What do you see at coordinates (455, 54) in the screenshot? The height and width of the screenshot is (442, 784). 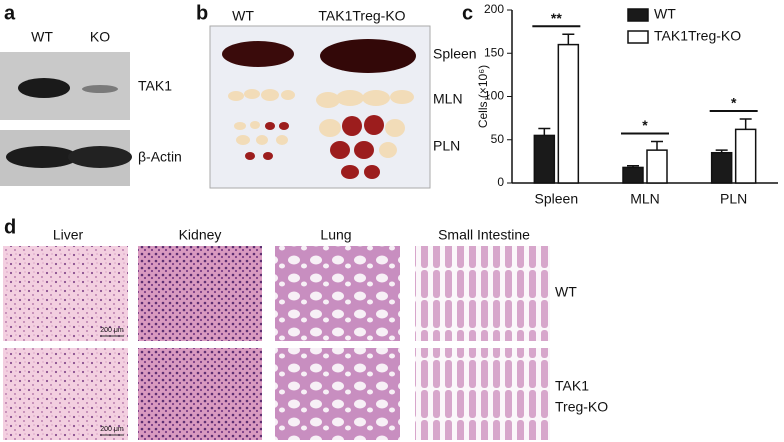 I see `row-label: Spleen` at bounding box center [455, 54].